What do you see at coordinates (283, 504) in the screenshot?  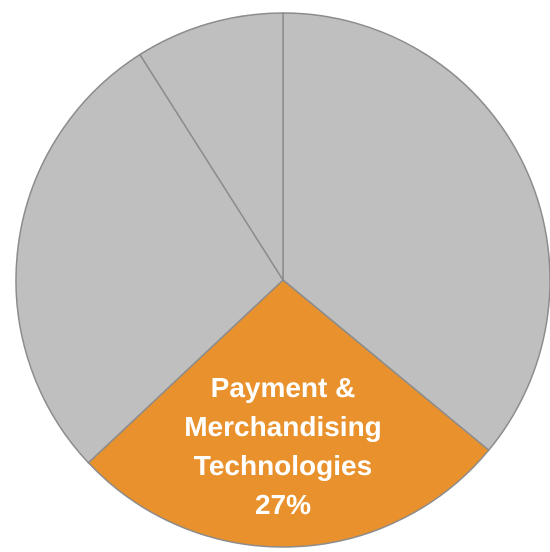 I see `slice-value-label: 27%` at bounding box center [283, 504].